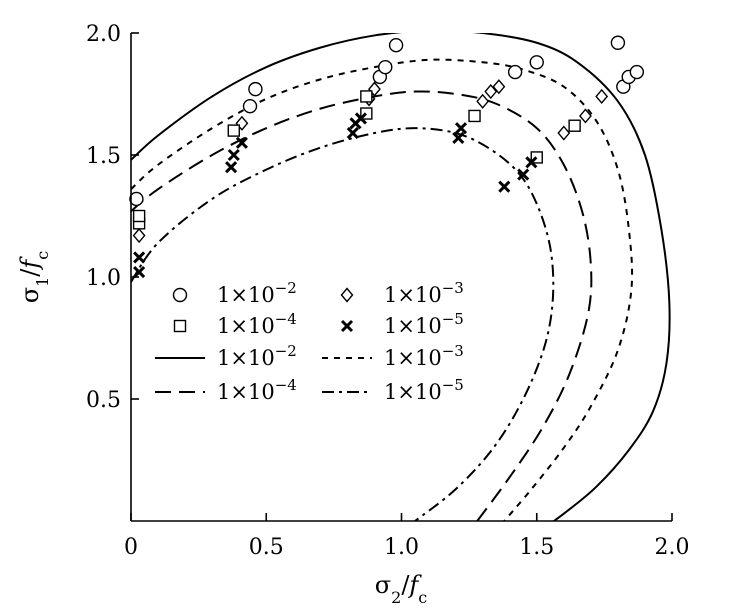 The height and width of the screenshot is (613, 736). What do you see at coordinates (347, 326) in the screenshot?
I see `legend-x-marker` at bounding box center [347, 326].